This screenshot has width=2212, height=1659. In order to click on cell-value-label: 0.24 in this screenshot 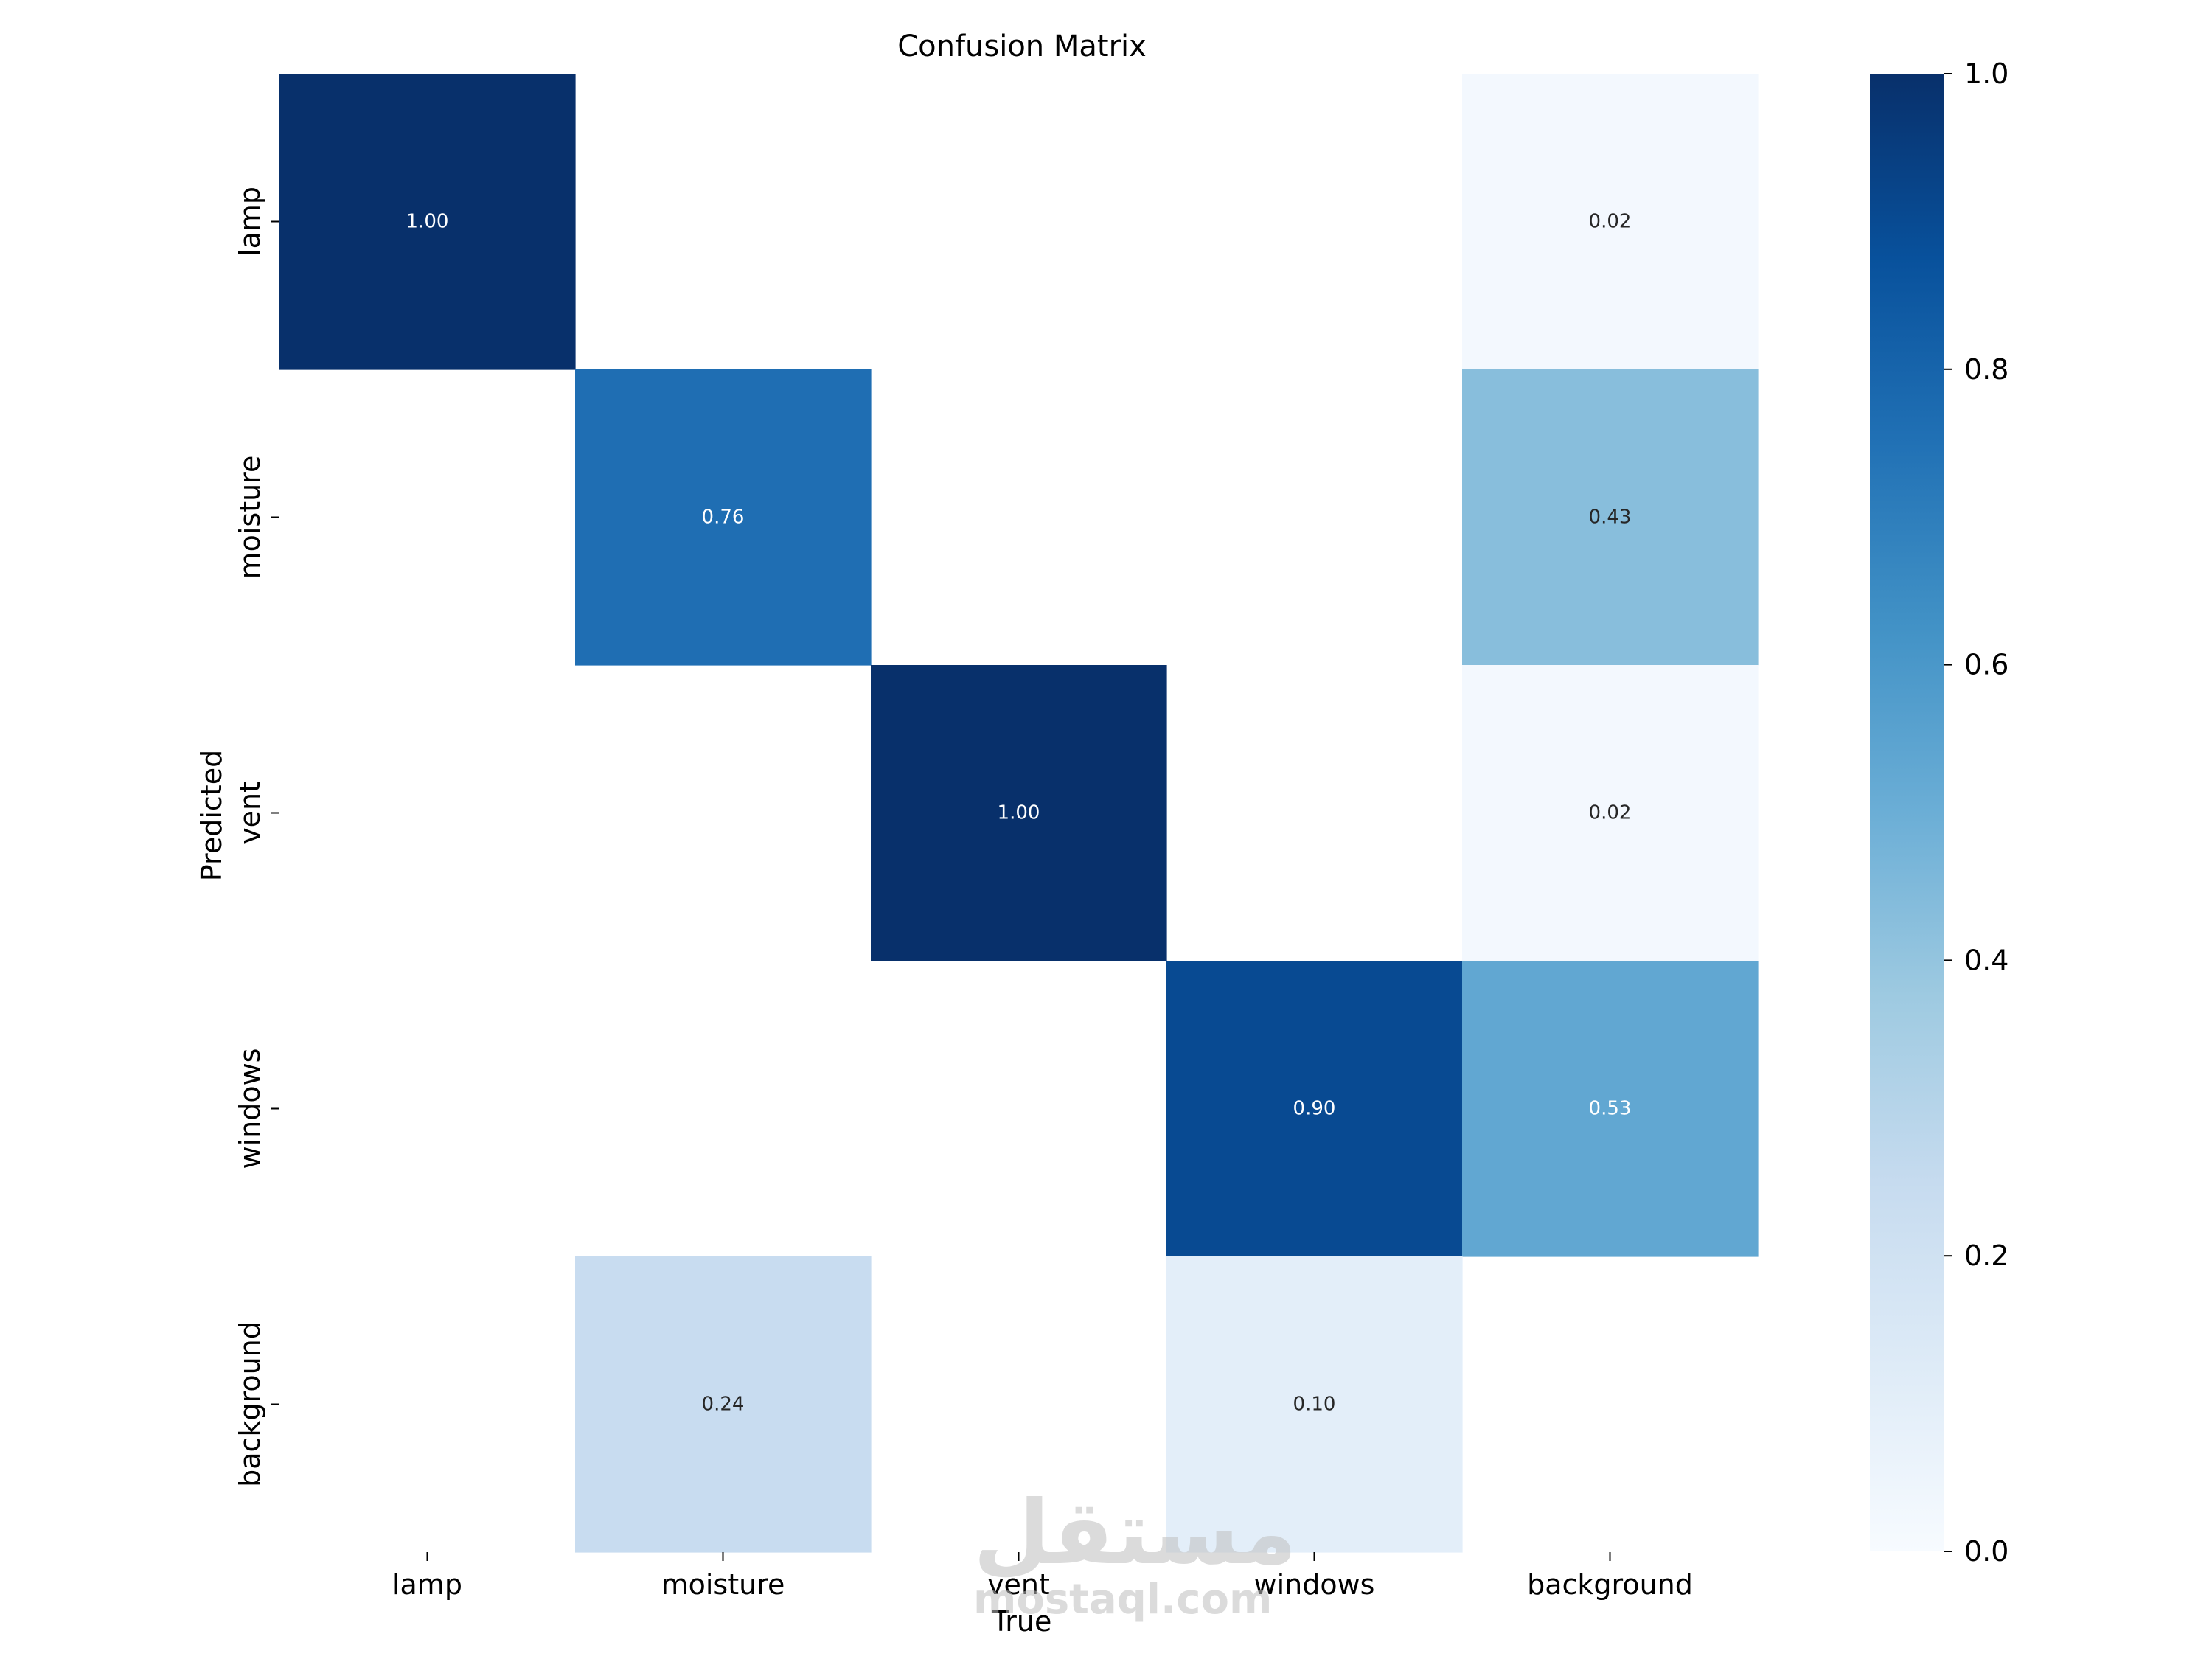, I will do `click(723, 1405)`.